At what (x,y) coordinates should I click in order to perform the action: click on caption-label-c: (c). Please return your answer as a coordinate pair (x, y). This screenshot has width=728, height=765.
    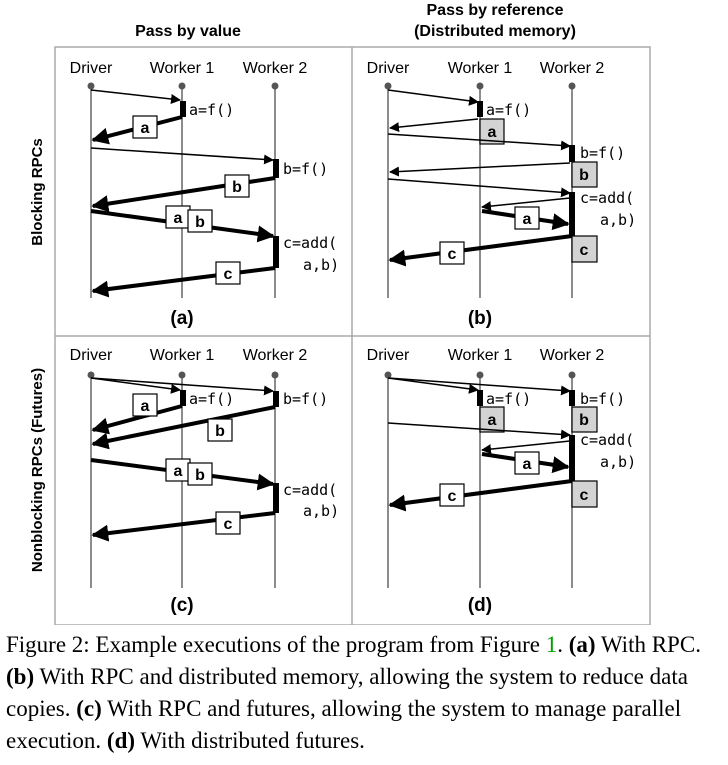
    Looking at the image, I should click on (89, 708).